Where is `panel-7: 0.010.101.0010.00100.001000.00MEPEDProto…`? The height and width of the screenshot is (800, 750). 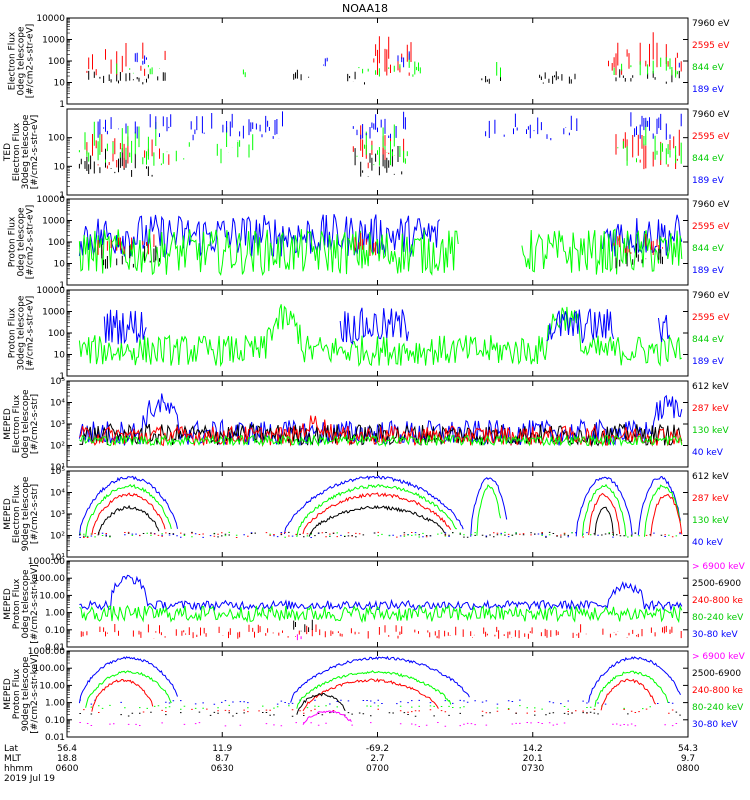 panel-7: 0.010.101.0010.00100.001000.00MEPEDProto… is located at coordinates (374, 605).